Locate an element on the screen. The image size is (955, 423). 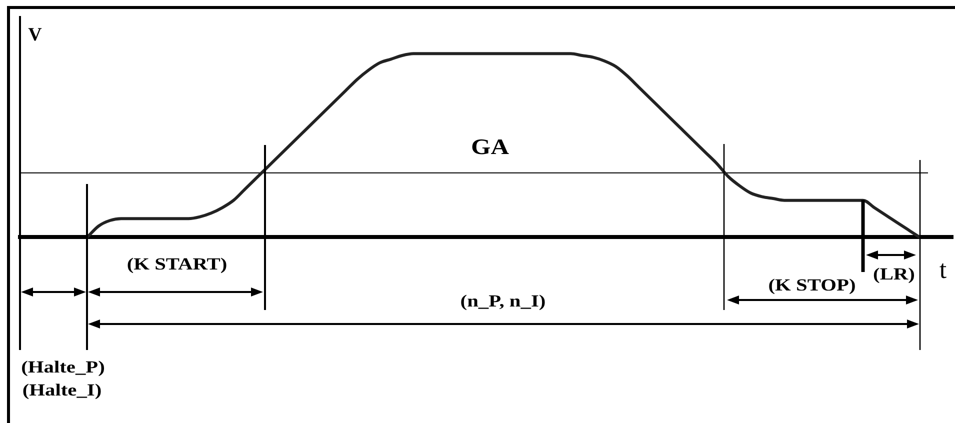
text: (Halte_P) is located at coordinates (63, 367).